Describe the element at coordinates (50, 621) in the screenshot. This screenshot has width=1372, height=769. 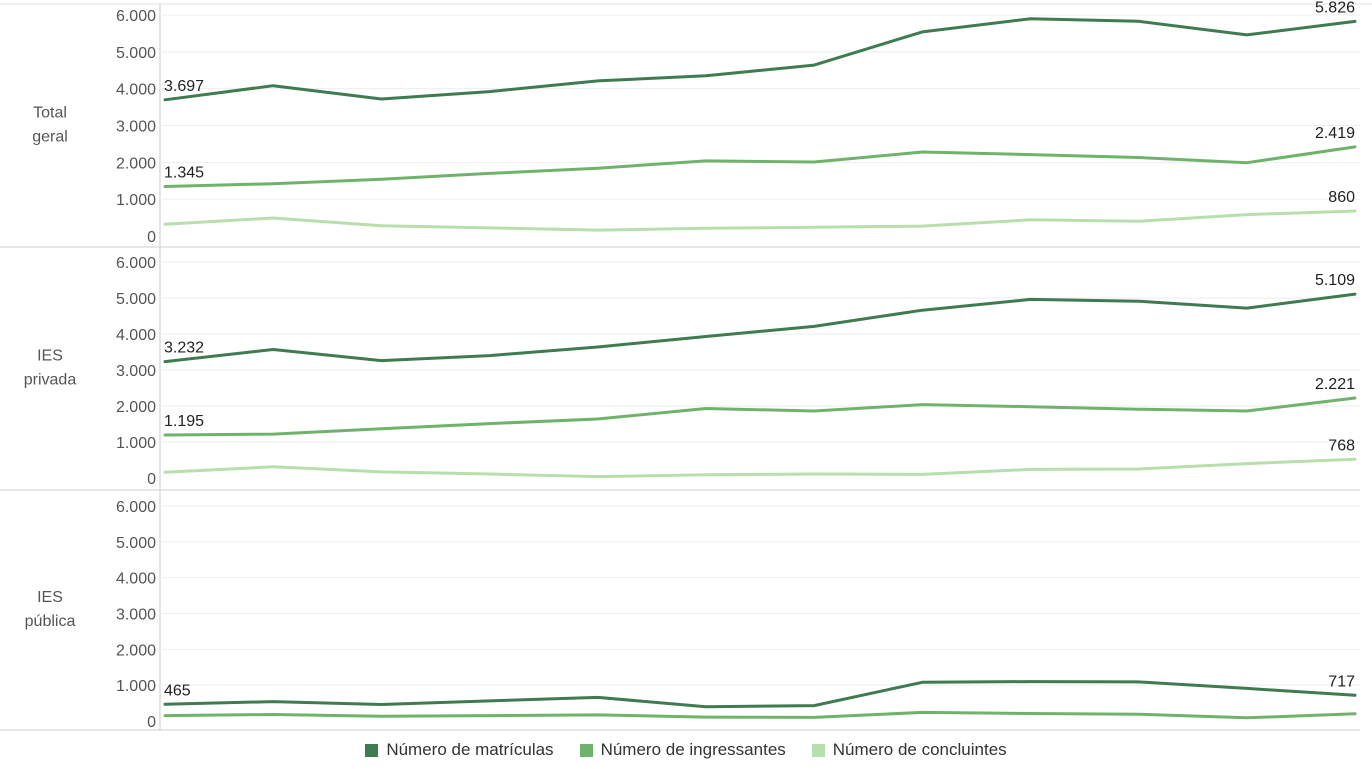
I see `row-label-line: pública` at that location.